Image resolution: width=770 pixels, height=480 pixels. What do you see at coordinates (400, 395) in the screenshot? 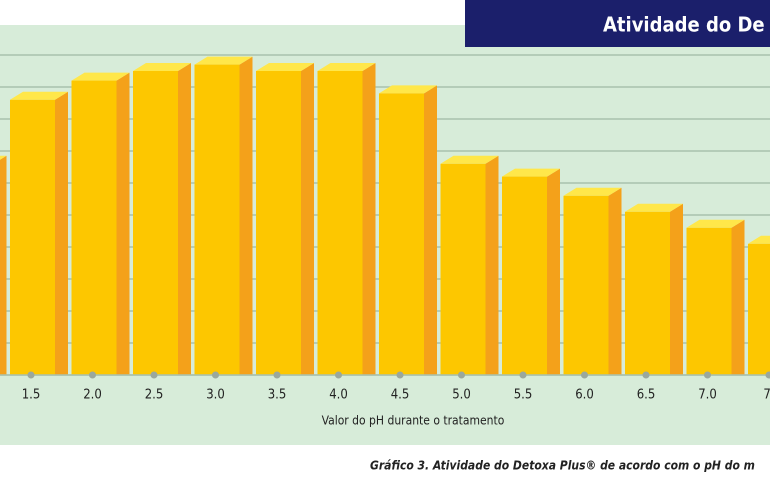
I see `x-tick-label: 4.5` at bounding box center [400, 395].